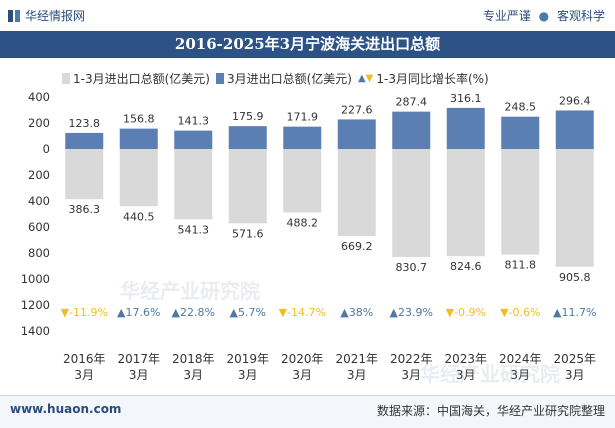 The width and height of the screenshot is (615, 428). What do you see at coordinates (575, 100) in the screenshot?
I see `data-label-monthly: 296.4` at bounding box center [575, 100].